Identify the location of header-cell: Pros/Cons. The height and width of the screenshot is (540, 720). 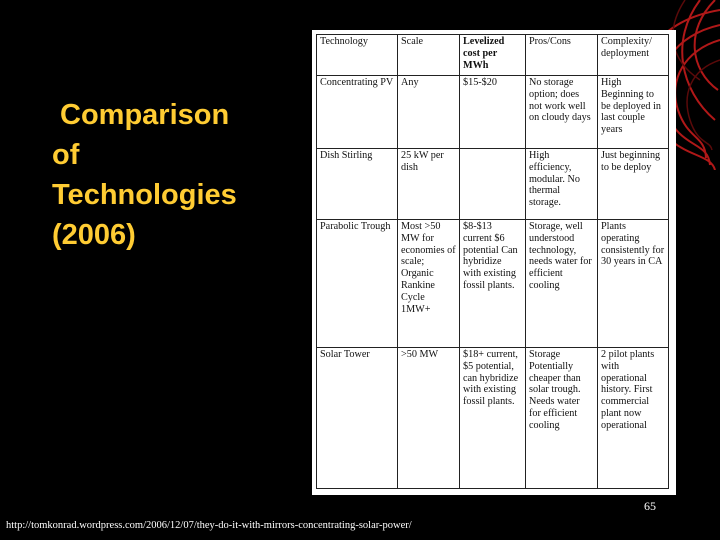
(561, 55).